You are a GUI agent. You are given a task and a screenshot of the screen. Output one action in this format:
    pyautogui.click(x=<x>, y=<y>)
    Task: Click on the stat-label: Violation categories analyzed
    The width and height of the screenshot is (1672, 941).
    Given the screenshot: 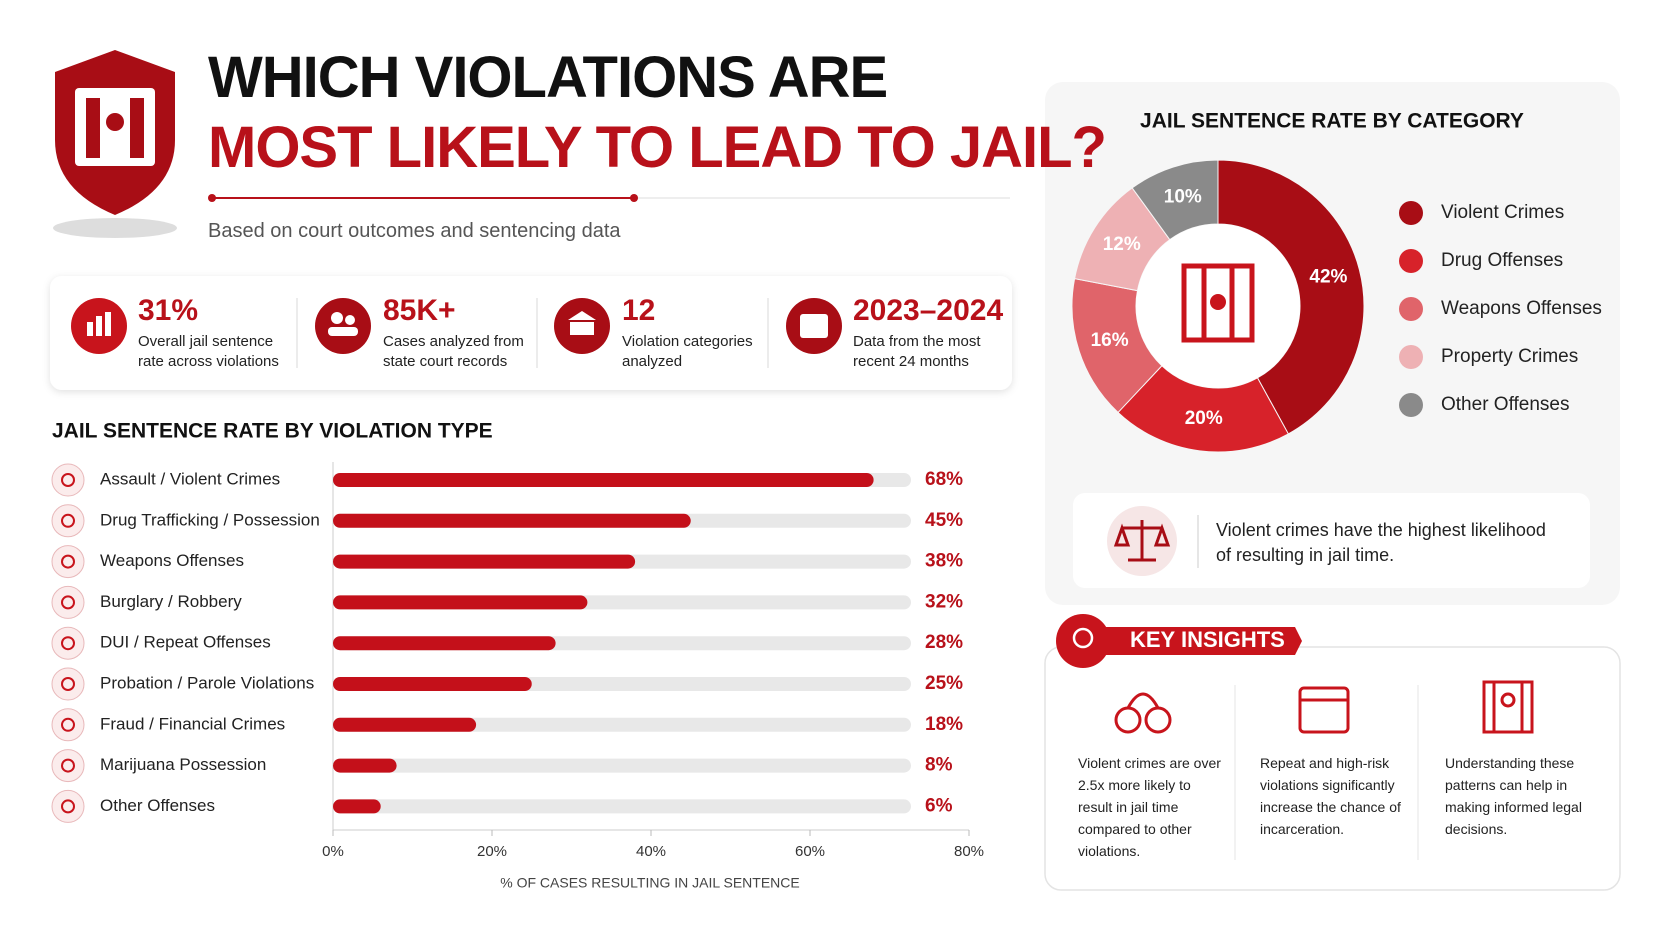 What is the action you would take?
    pyautogui.click(x=687, y=351)
    